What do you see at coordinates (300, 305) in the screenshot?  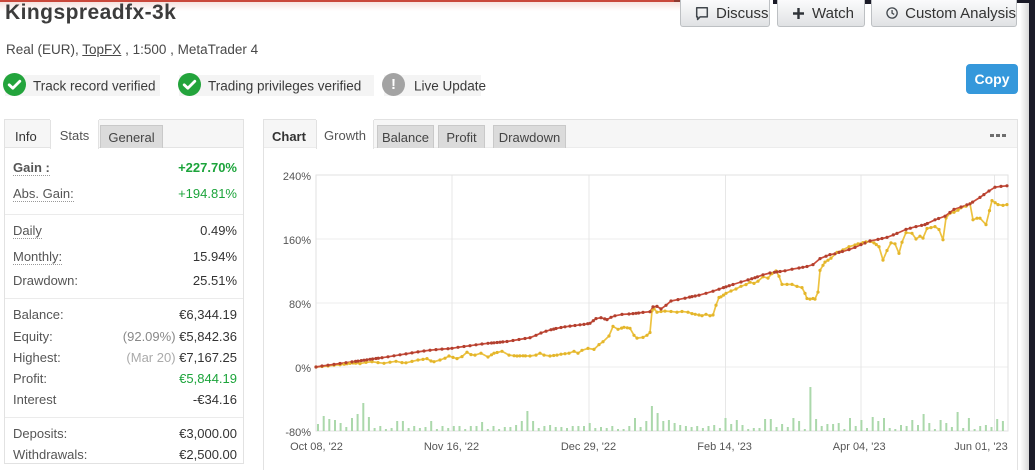 I see `svg-text: 80%` at bounding box center [300, 305].